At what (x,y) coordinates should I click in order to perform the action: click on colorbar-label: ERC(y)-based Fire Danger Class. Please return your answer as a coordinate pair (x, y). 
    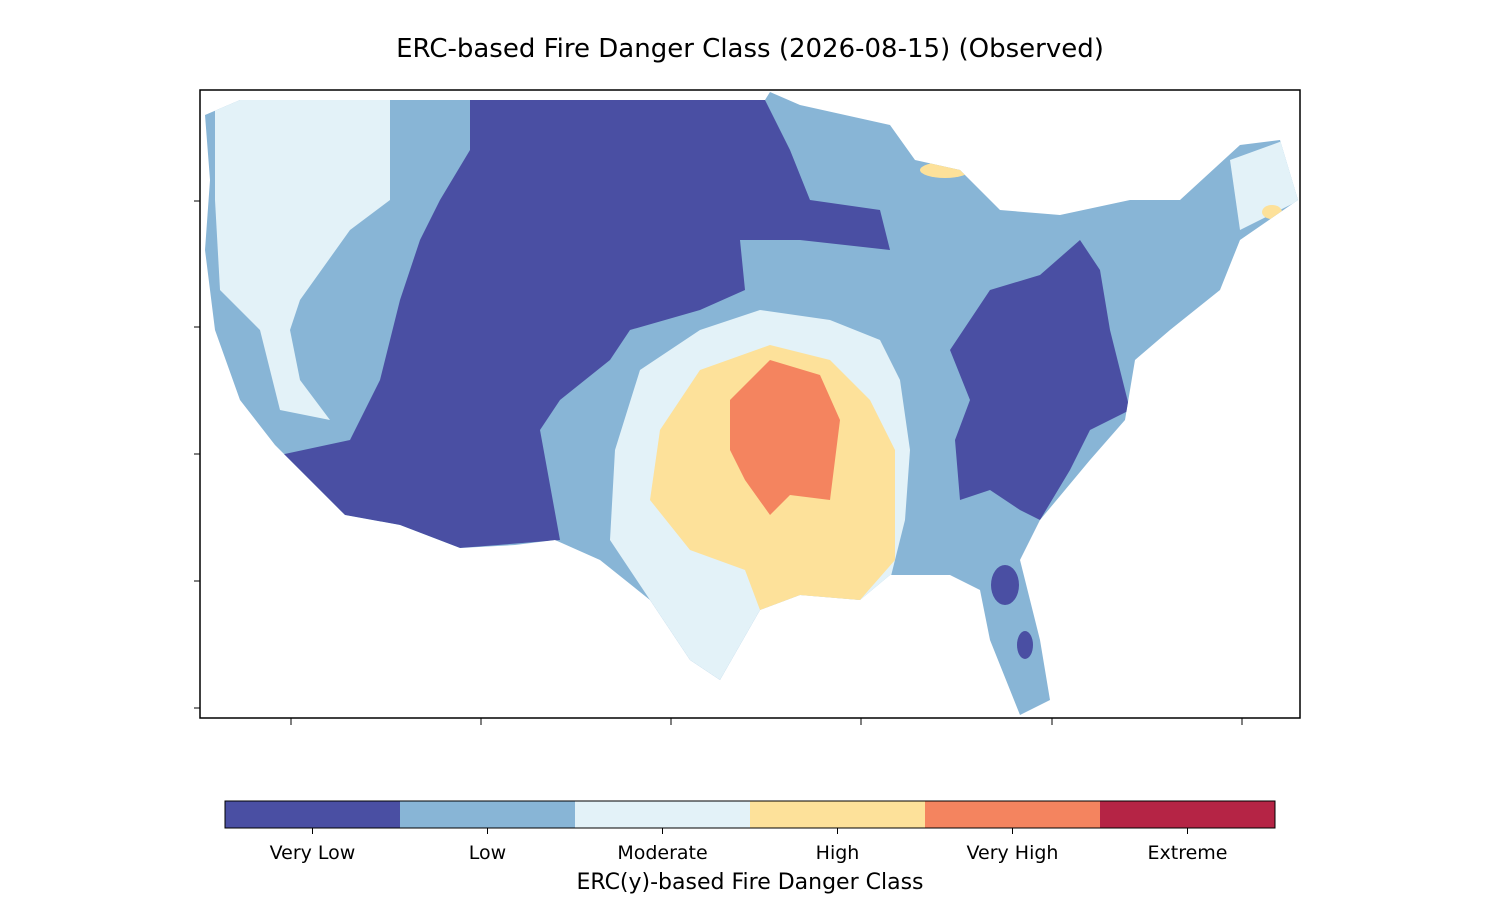
    Looking at the image, I should click on (749, 882).